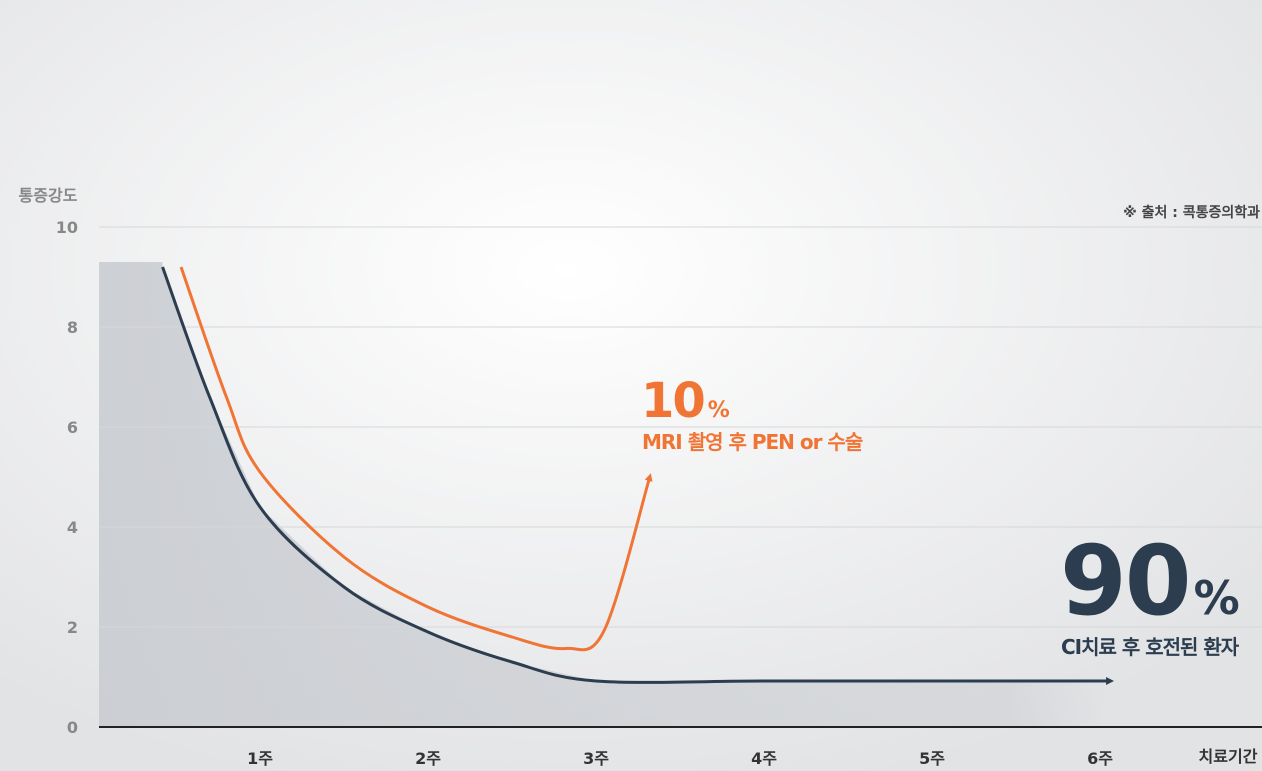  Describe the element at coordinates (67, 227) in the screenshot. I see `y-tick-label: 10` at that location.